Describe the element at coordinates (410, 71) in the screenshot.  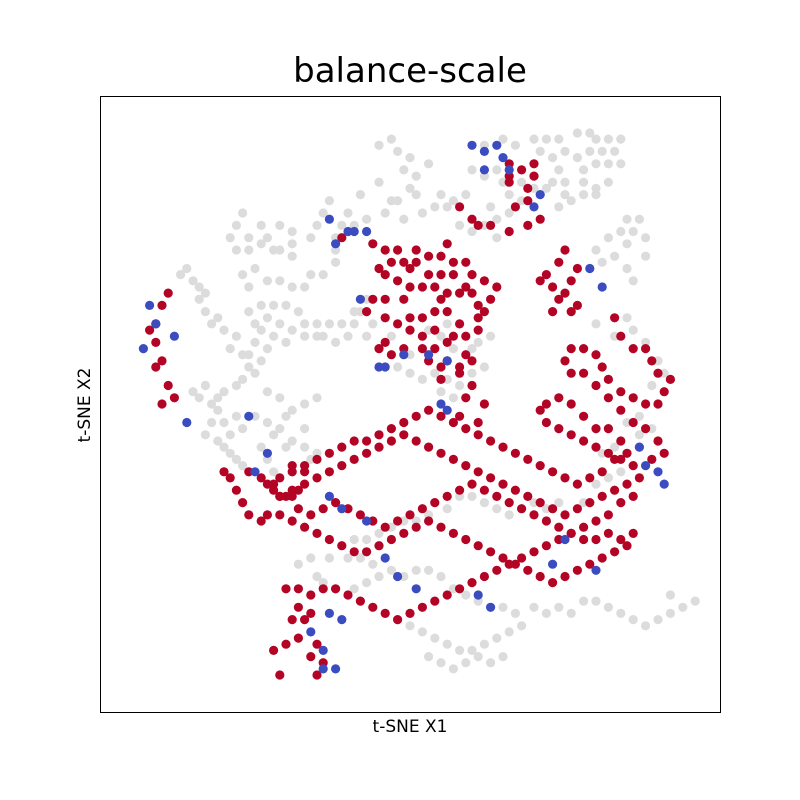
I see `chart-title: balance-scale` at that location.